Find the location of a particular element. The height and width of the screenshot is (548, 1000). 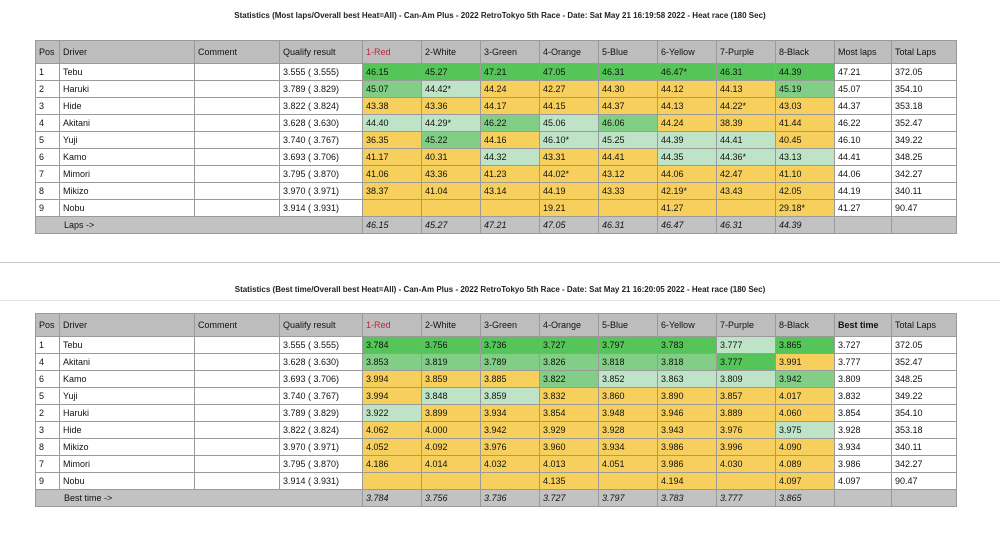

driver-cell: Haruki is located at coordinates (127, 413).